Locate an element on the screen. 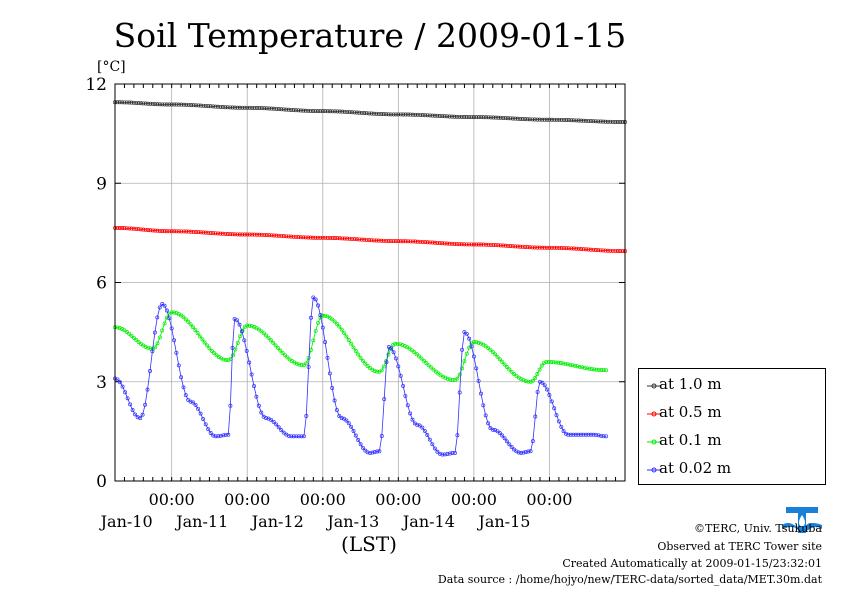 The image size is (842, 595). x-tick-label: 00:00 is located at coordinates (323, 499).